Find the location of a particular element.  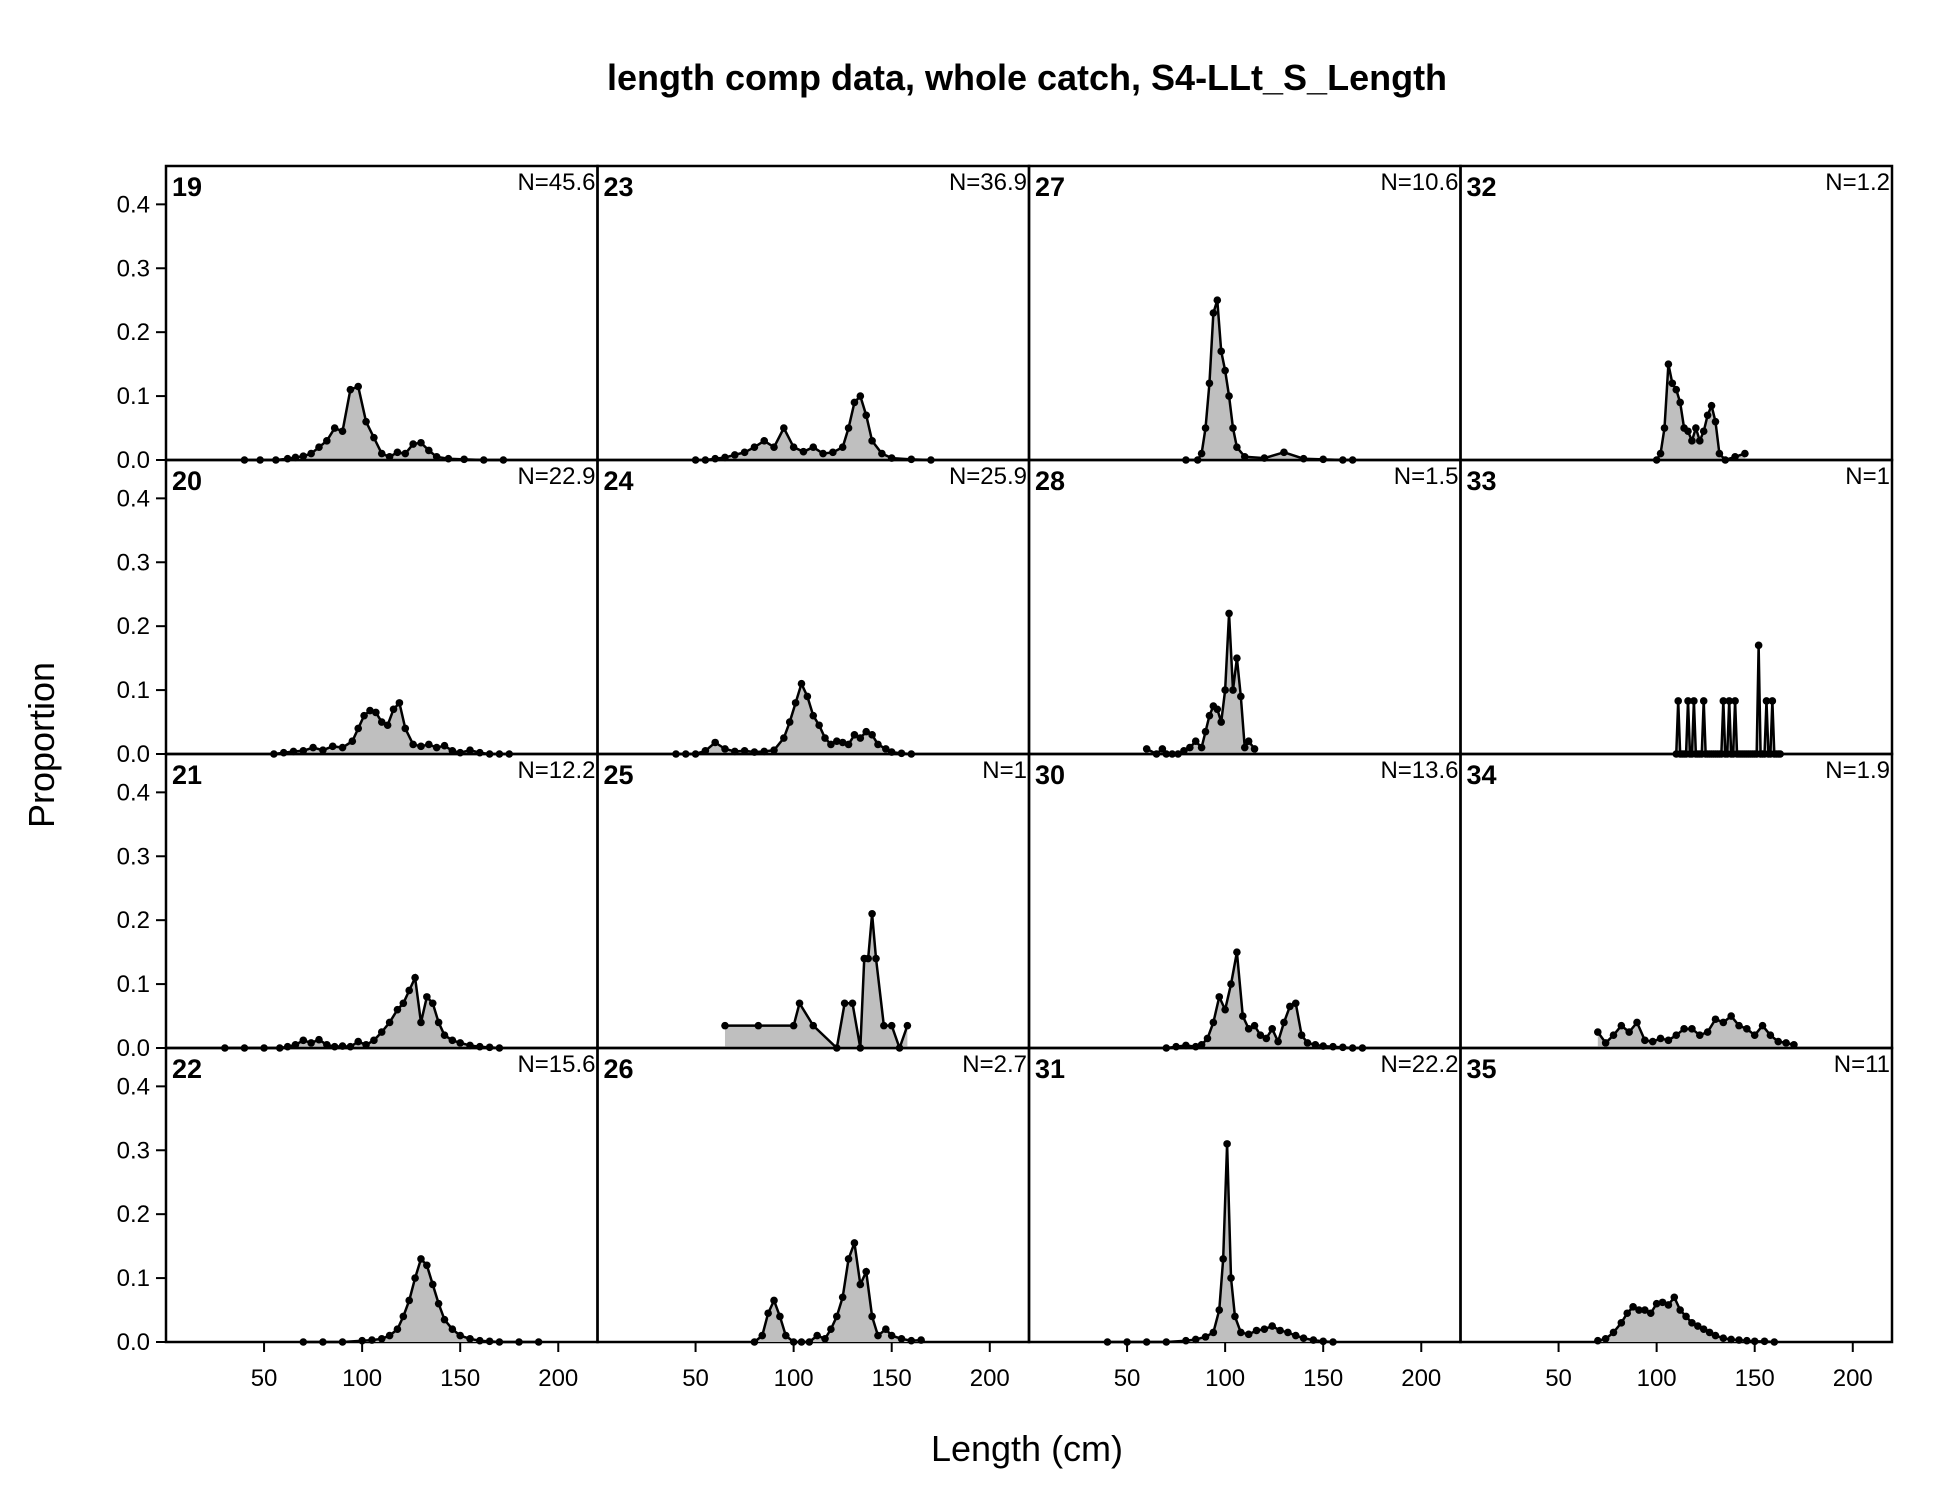

panel-21: 21 N=12.2 0.0 0.1 0.2 0.3 0.4 is located at coordinates (358, 907).